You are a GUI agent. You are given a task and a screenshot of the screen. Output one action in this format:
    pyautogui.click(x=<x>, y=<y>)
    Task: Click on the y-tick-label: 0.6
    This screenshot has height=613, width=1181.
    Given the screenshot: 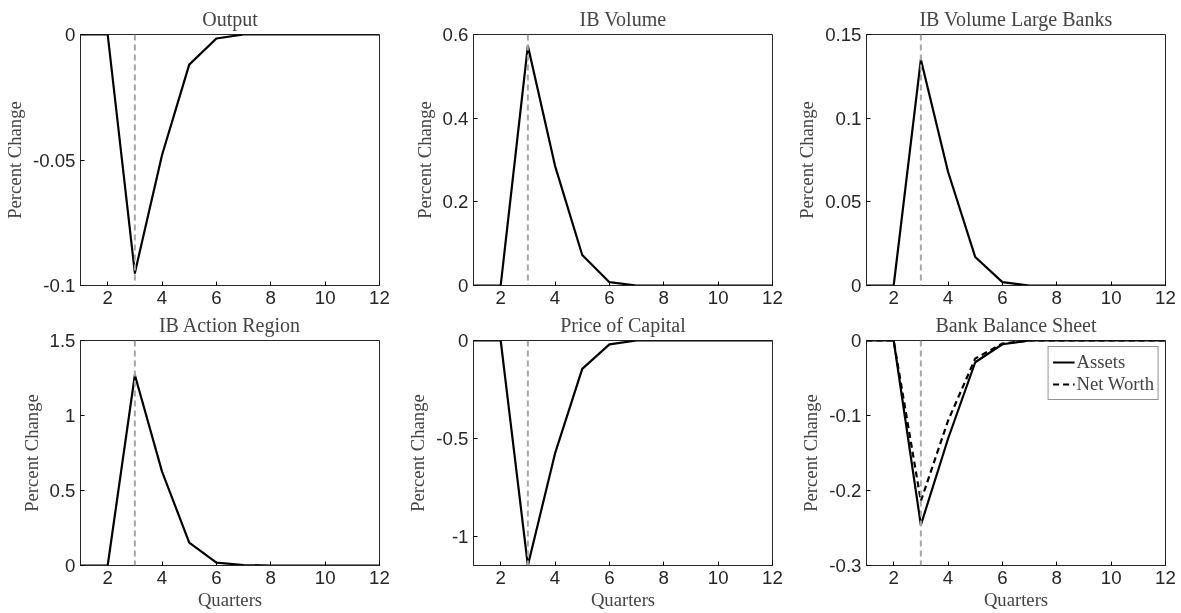 What is the action you would take?
    pyautogui.click(x=455, y=34)
    